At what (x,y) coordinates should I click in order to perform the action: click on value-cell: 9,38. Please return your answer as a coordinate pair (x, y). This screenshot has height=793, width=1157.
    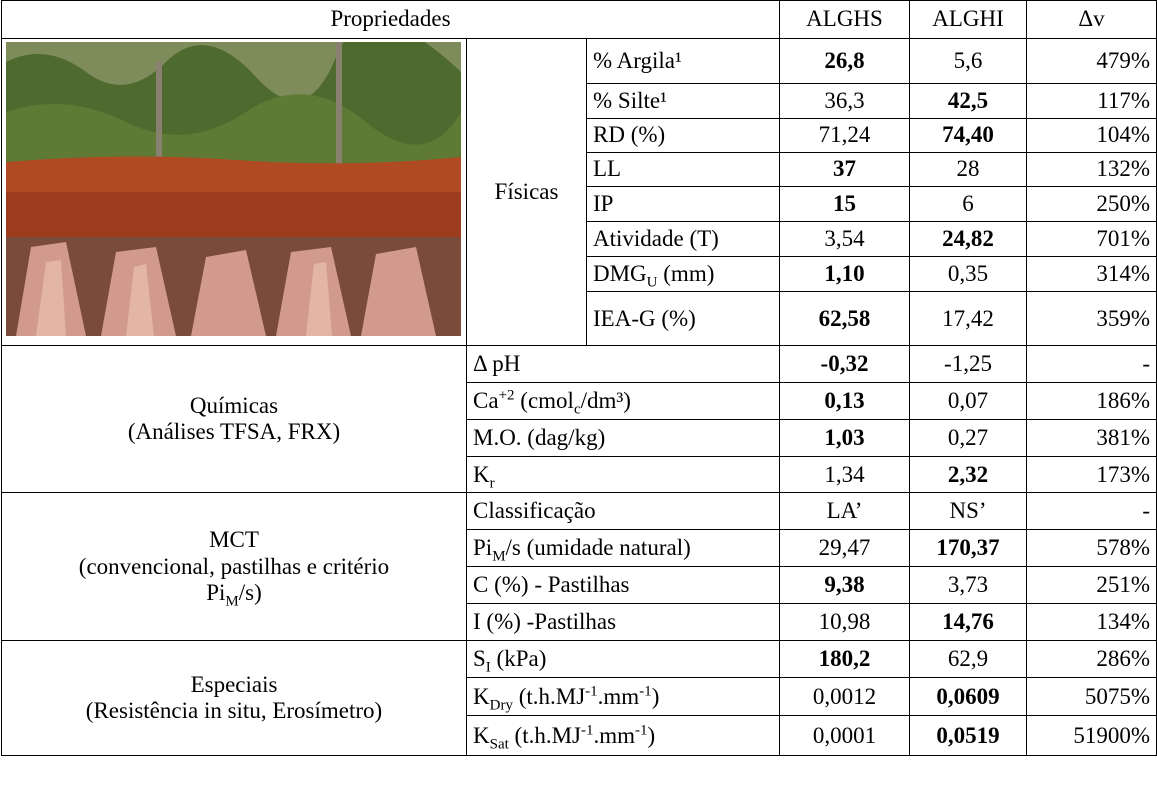
    Looking at the image, I should click on (844, 585).